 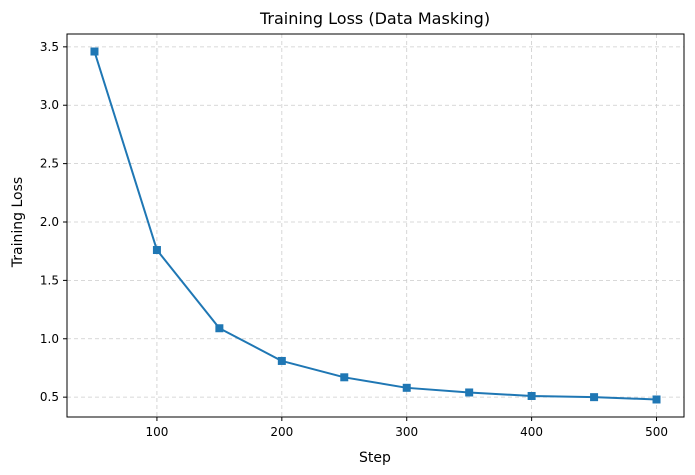 I want to click on y-tick-label: 3.5, so click(x=49, y=47).